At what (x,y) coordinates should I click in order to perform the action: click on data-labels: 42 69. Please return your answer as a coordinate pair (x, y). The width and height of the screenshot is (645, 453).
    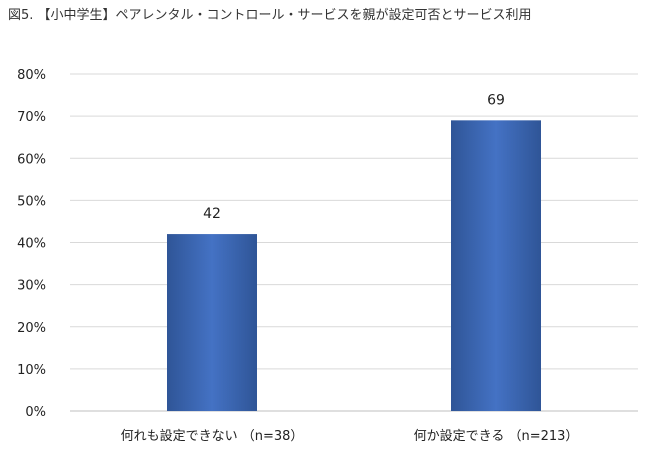
    Looking at the image, I should click on (354, 157).